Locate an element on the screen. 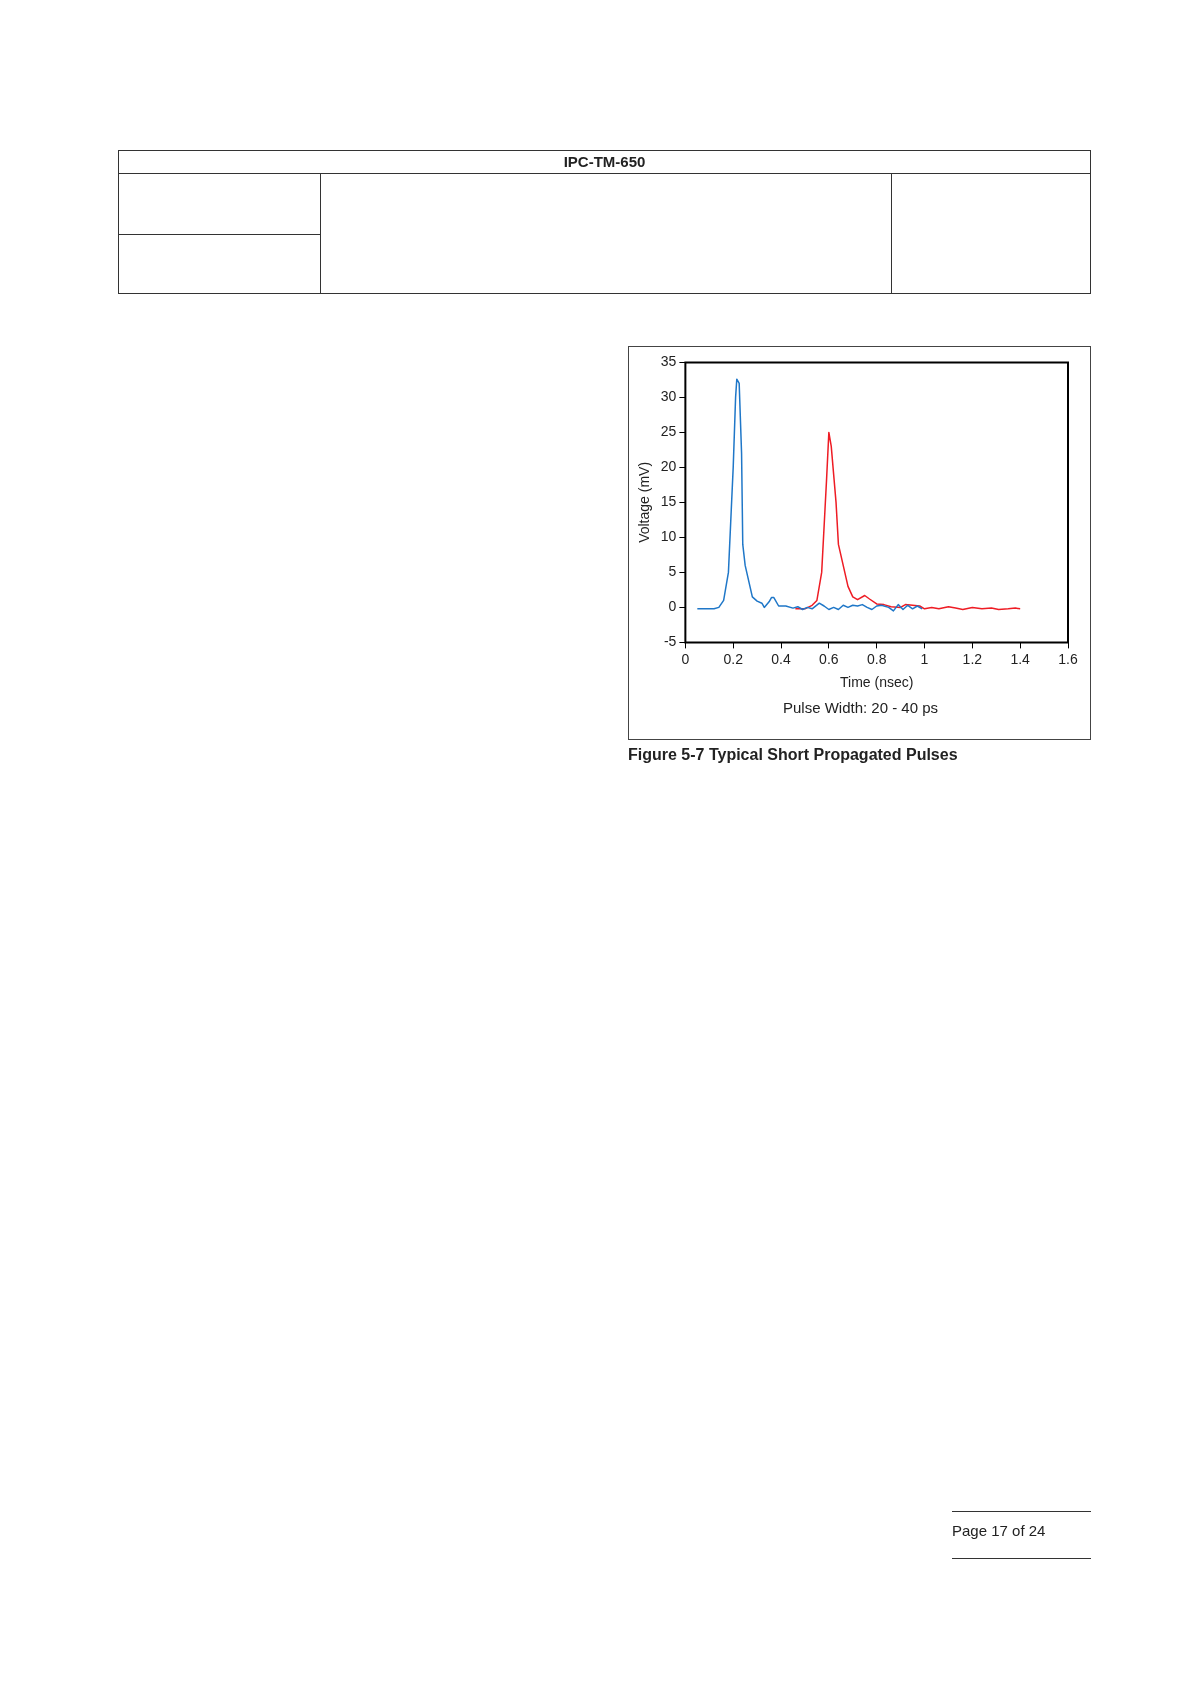 The height and width of the screenshot is (1684, 1191). y-tick-label: 30 is located at coordinates (668, 396).